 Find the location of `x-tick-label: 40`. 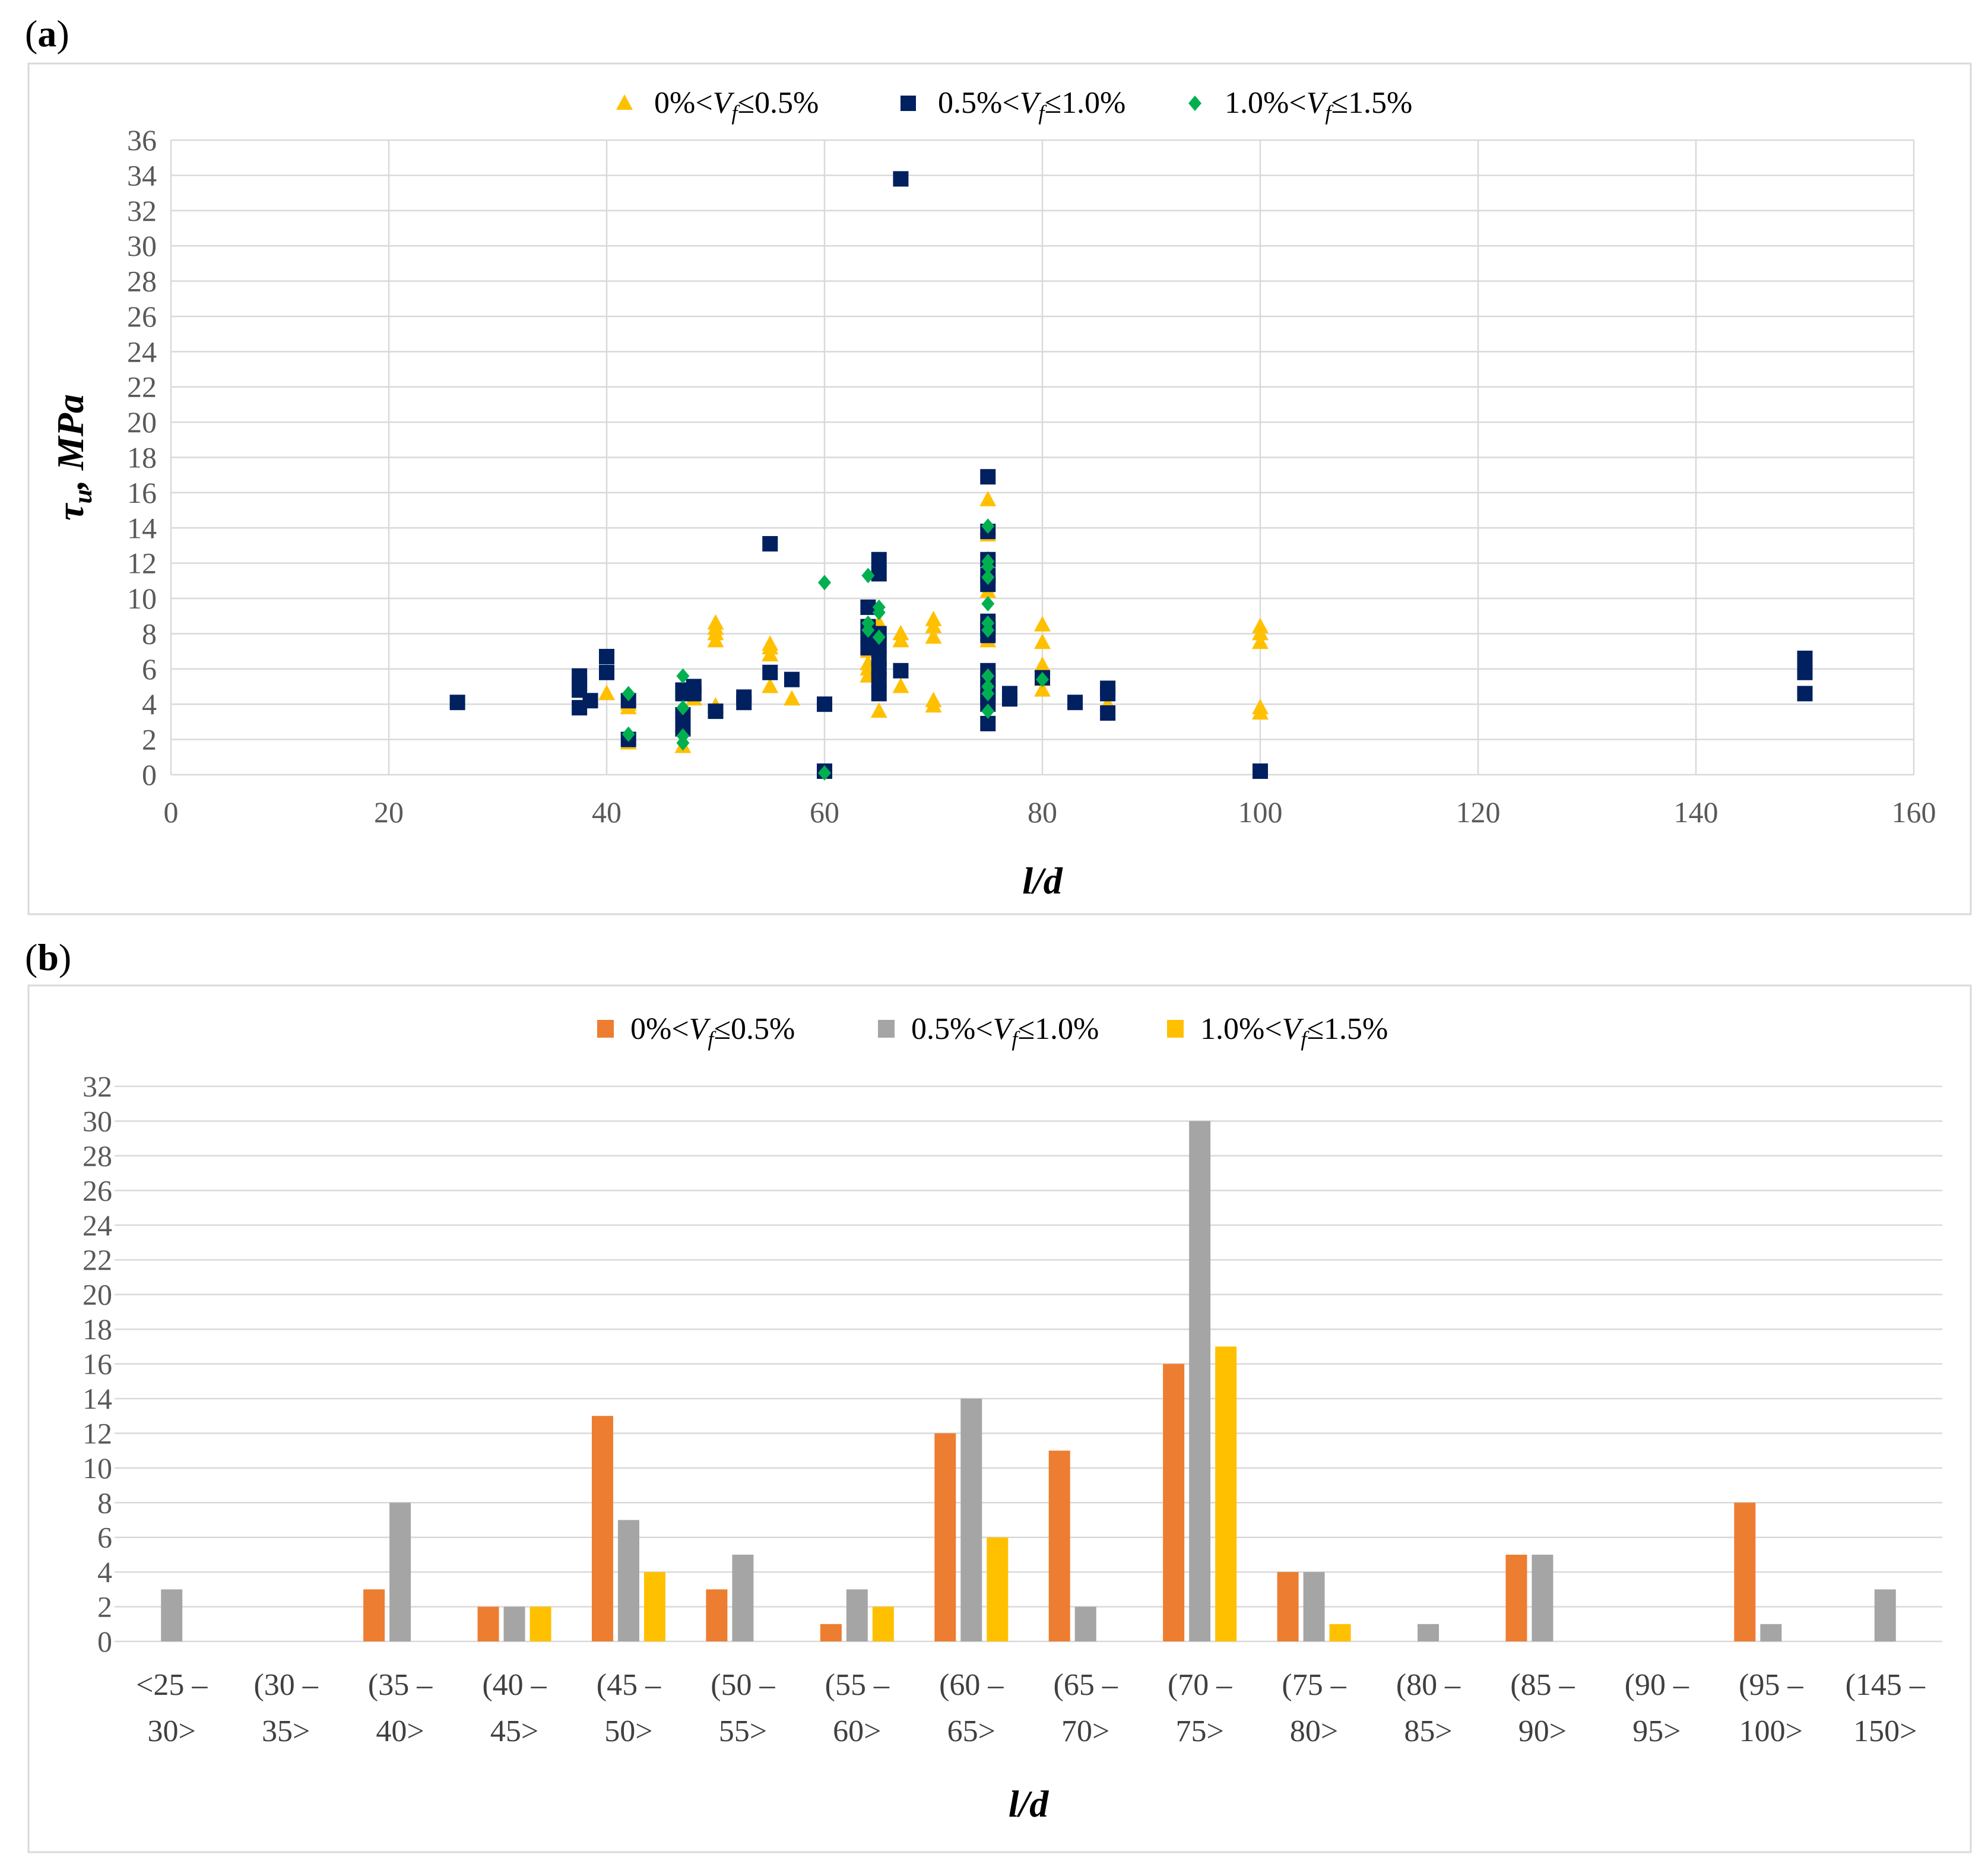

x-tick-label: 40 is located at coordinates (607, 812).